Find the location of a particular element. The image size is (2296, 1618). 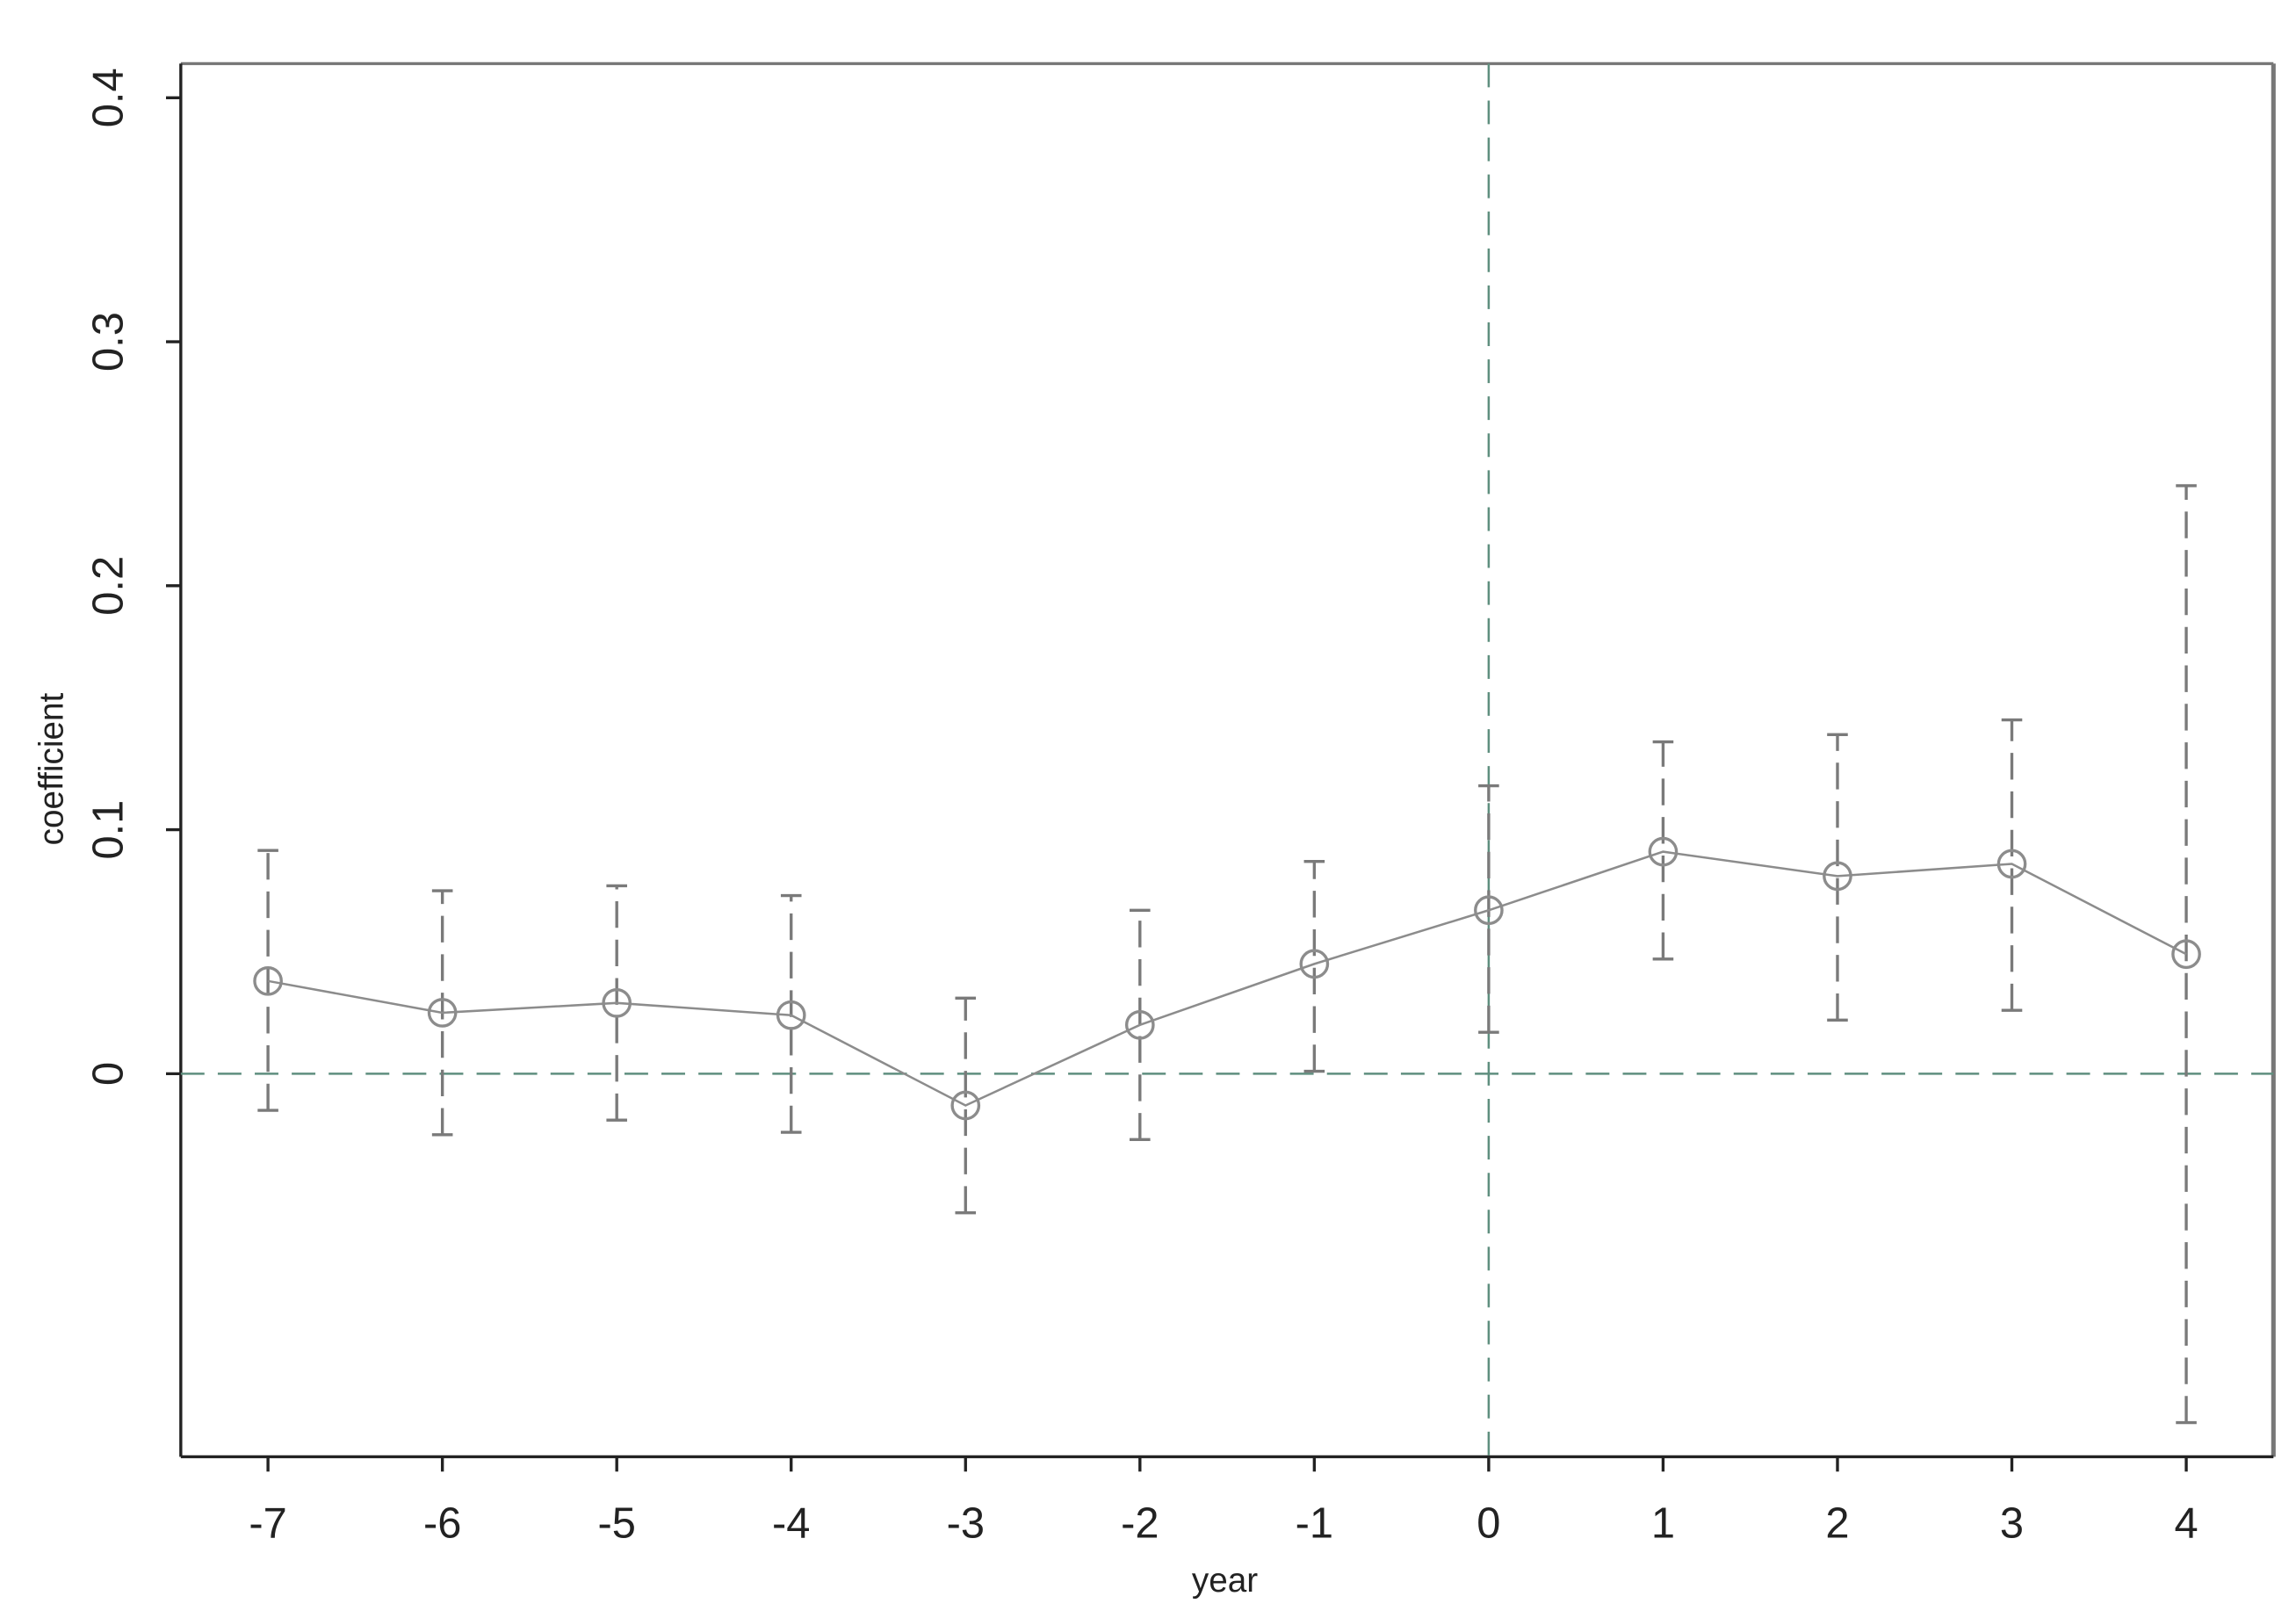

x-tick-label: 3 is located at coordinates (2012, 1523).